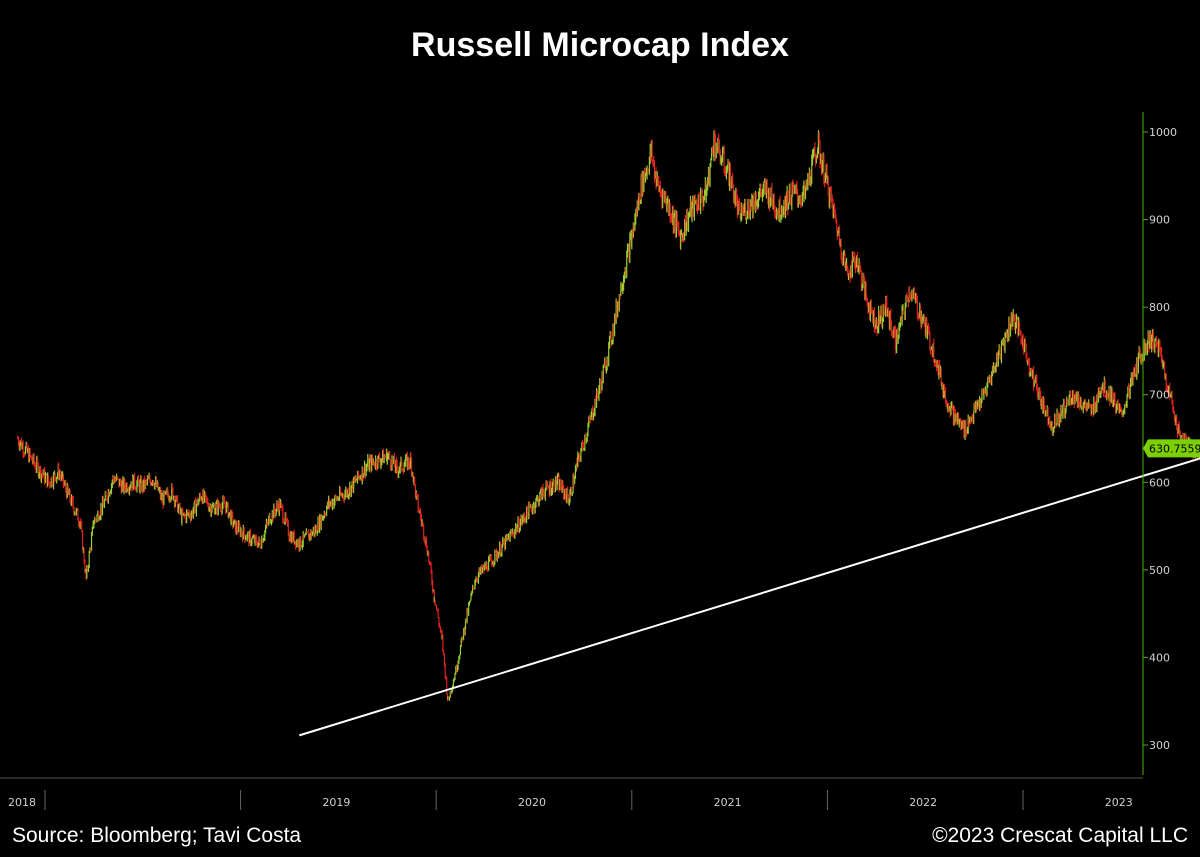 This screenshot has height=857, width=1200. Describe the element at coordinates (1060, 835) in the screenshot. I see `copyright-note: ©2023 Crescat Capital LLC` at that location.